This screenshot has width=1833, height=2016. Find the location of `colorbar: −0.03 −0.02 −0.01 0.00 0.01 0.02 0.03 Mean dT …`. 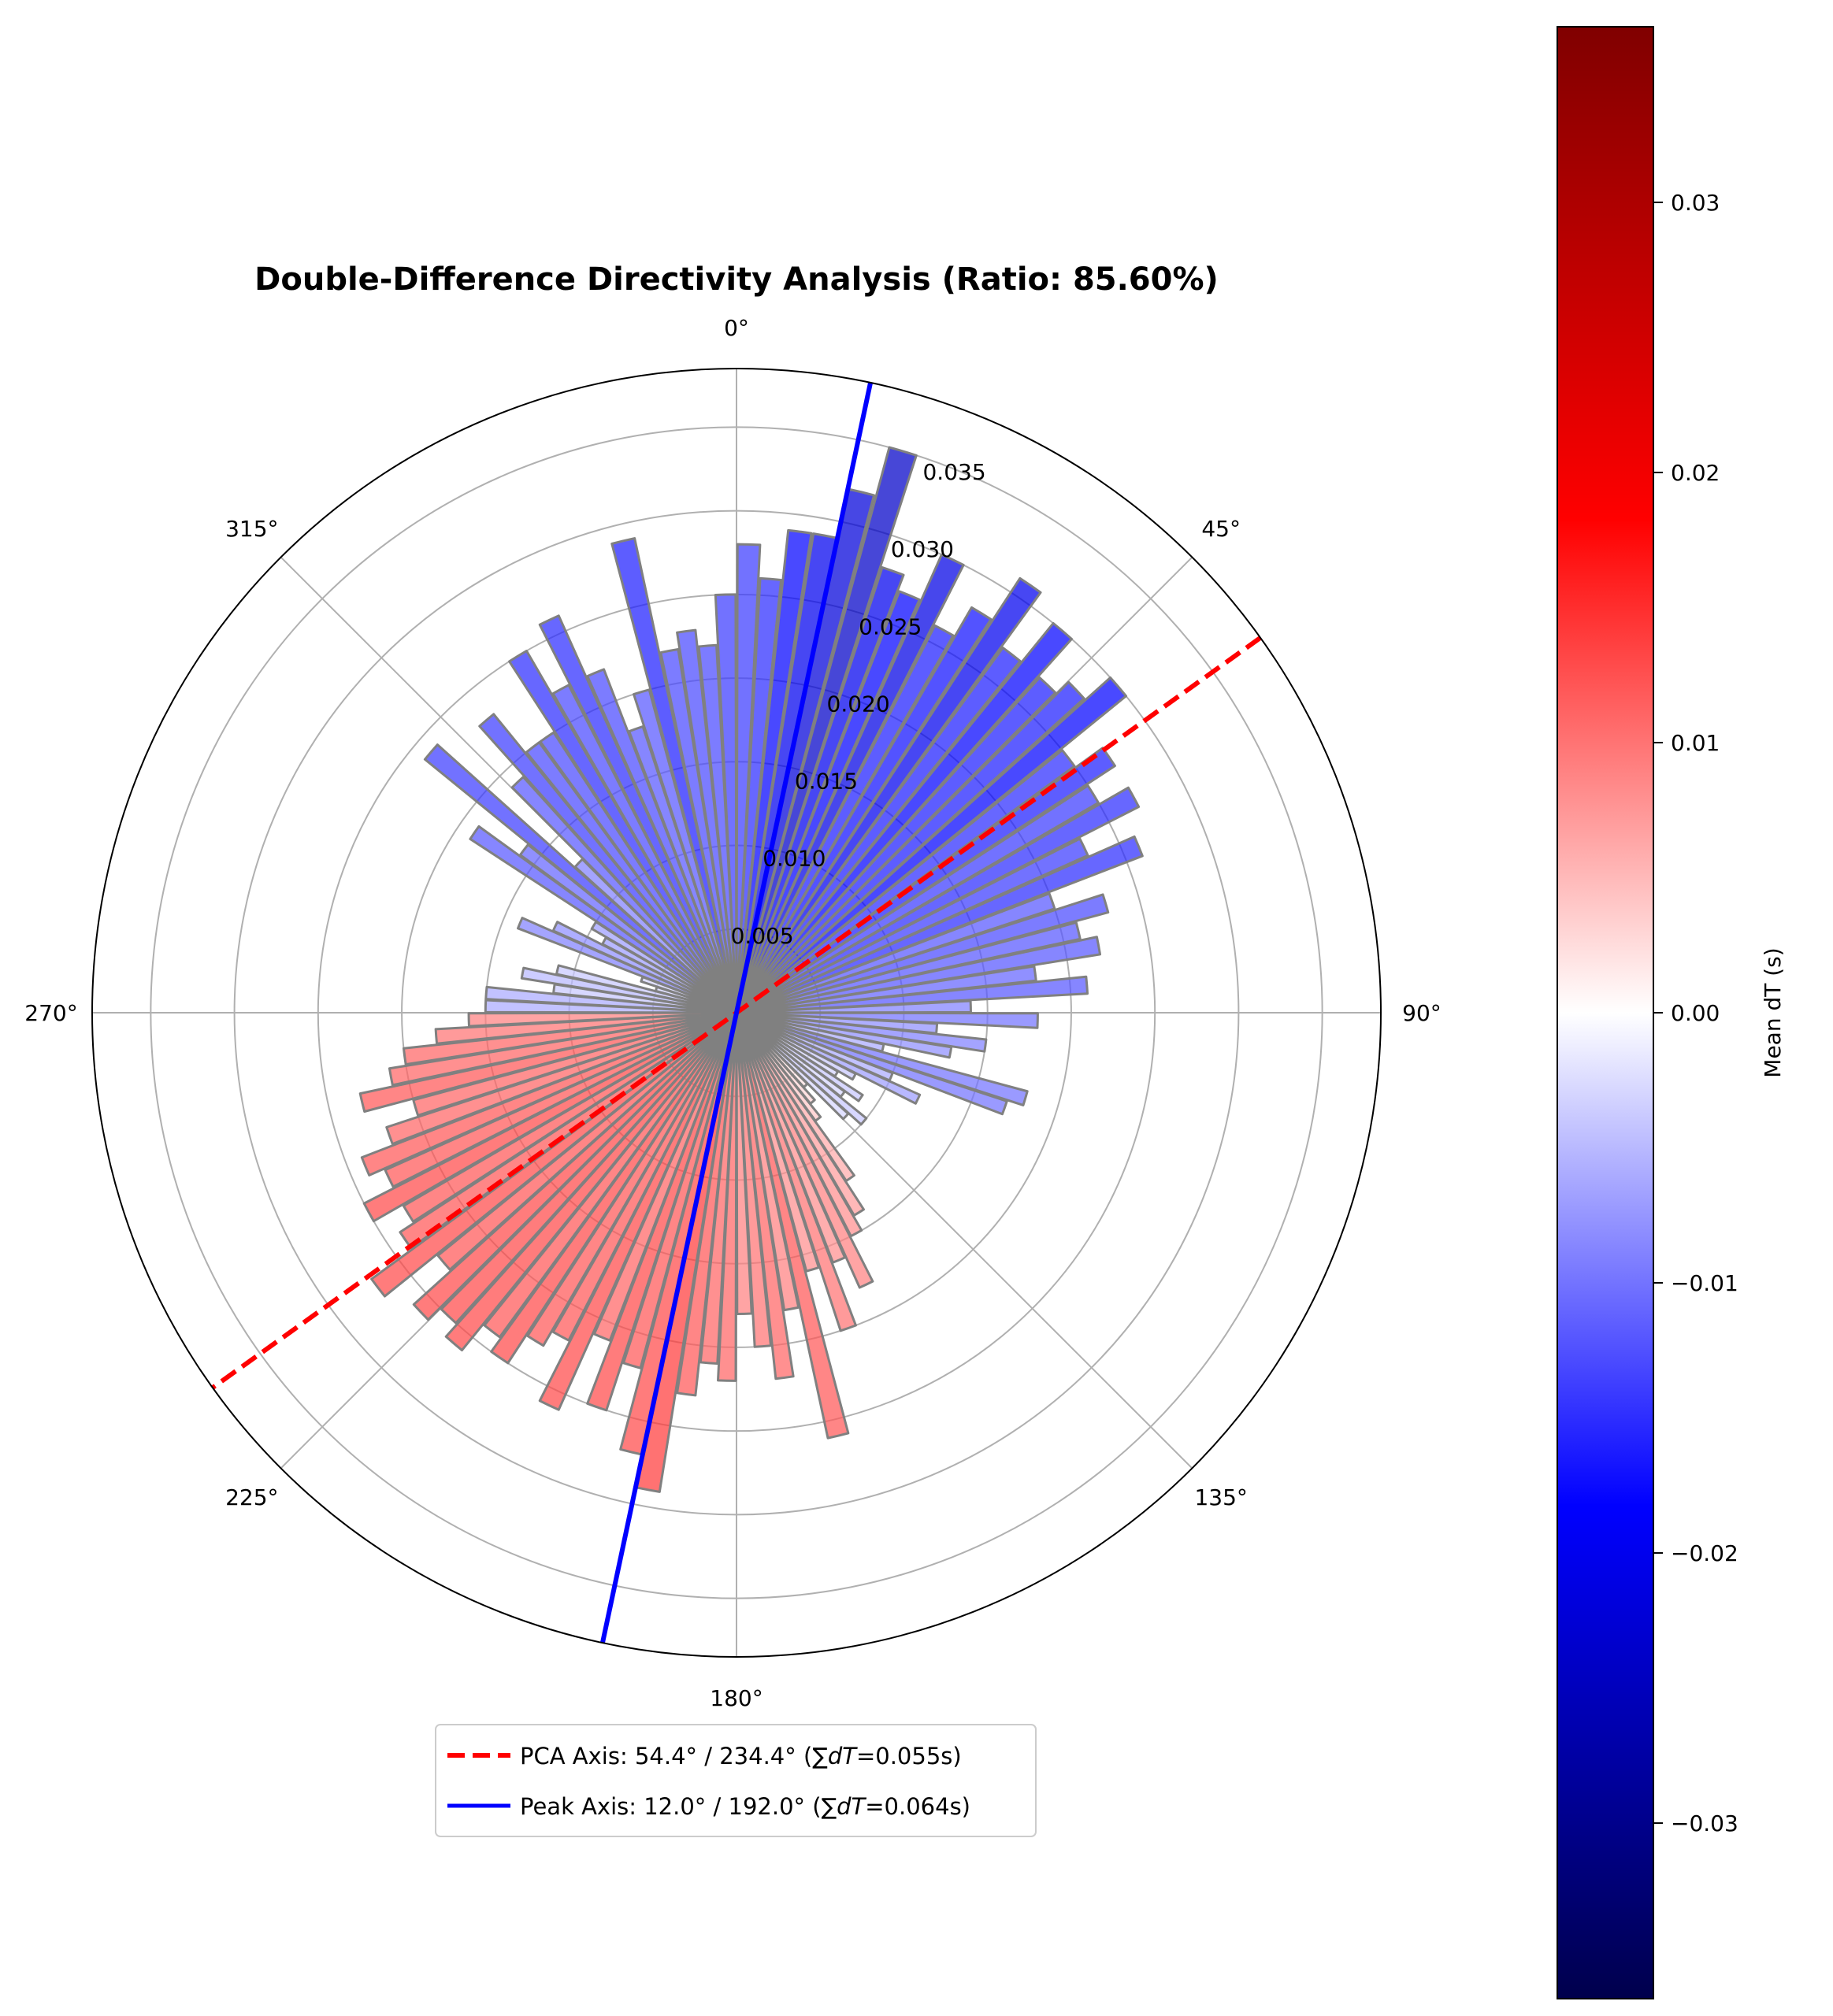

colorbar: −0.03 −0.02 −0.01 0.00 0.01 0.02 0.03 Mean dT … is located at coordinates (1671, 1012).